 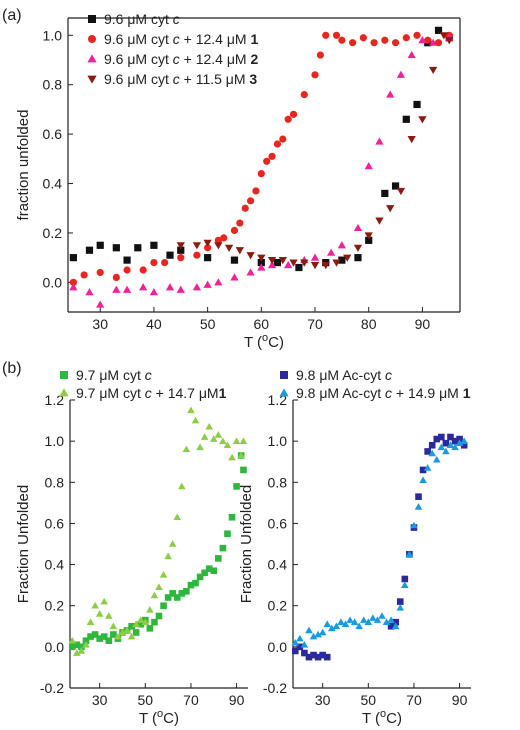 What do you see at coordinates (246, 544) in the screenshot?
I see `y-axis-label: Fraction Unfolded` at bounding box center [246, 544].